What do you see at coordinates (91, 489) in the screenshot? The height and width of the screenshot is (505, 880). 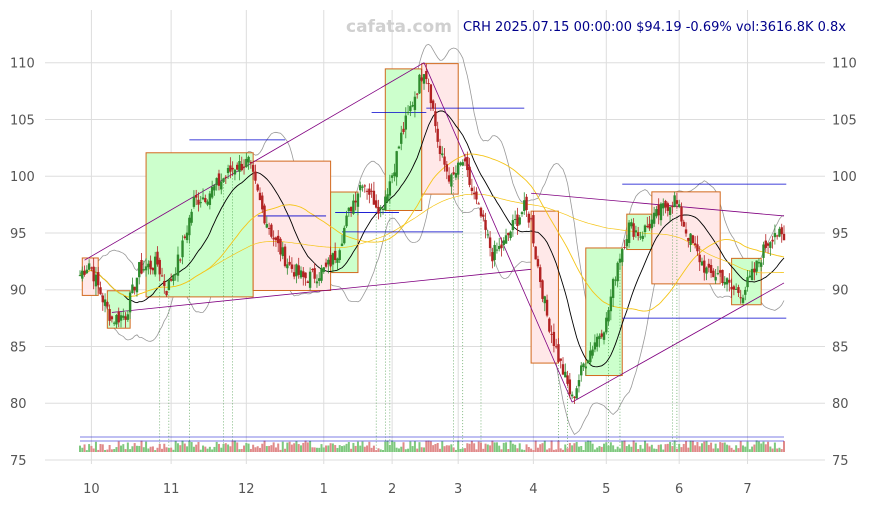 I see `x-tick-label: 10` at bounding box center [91, 489].